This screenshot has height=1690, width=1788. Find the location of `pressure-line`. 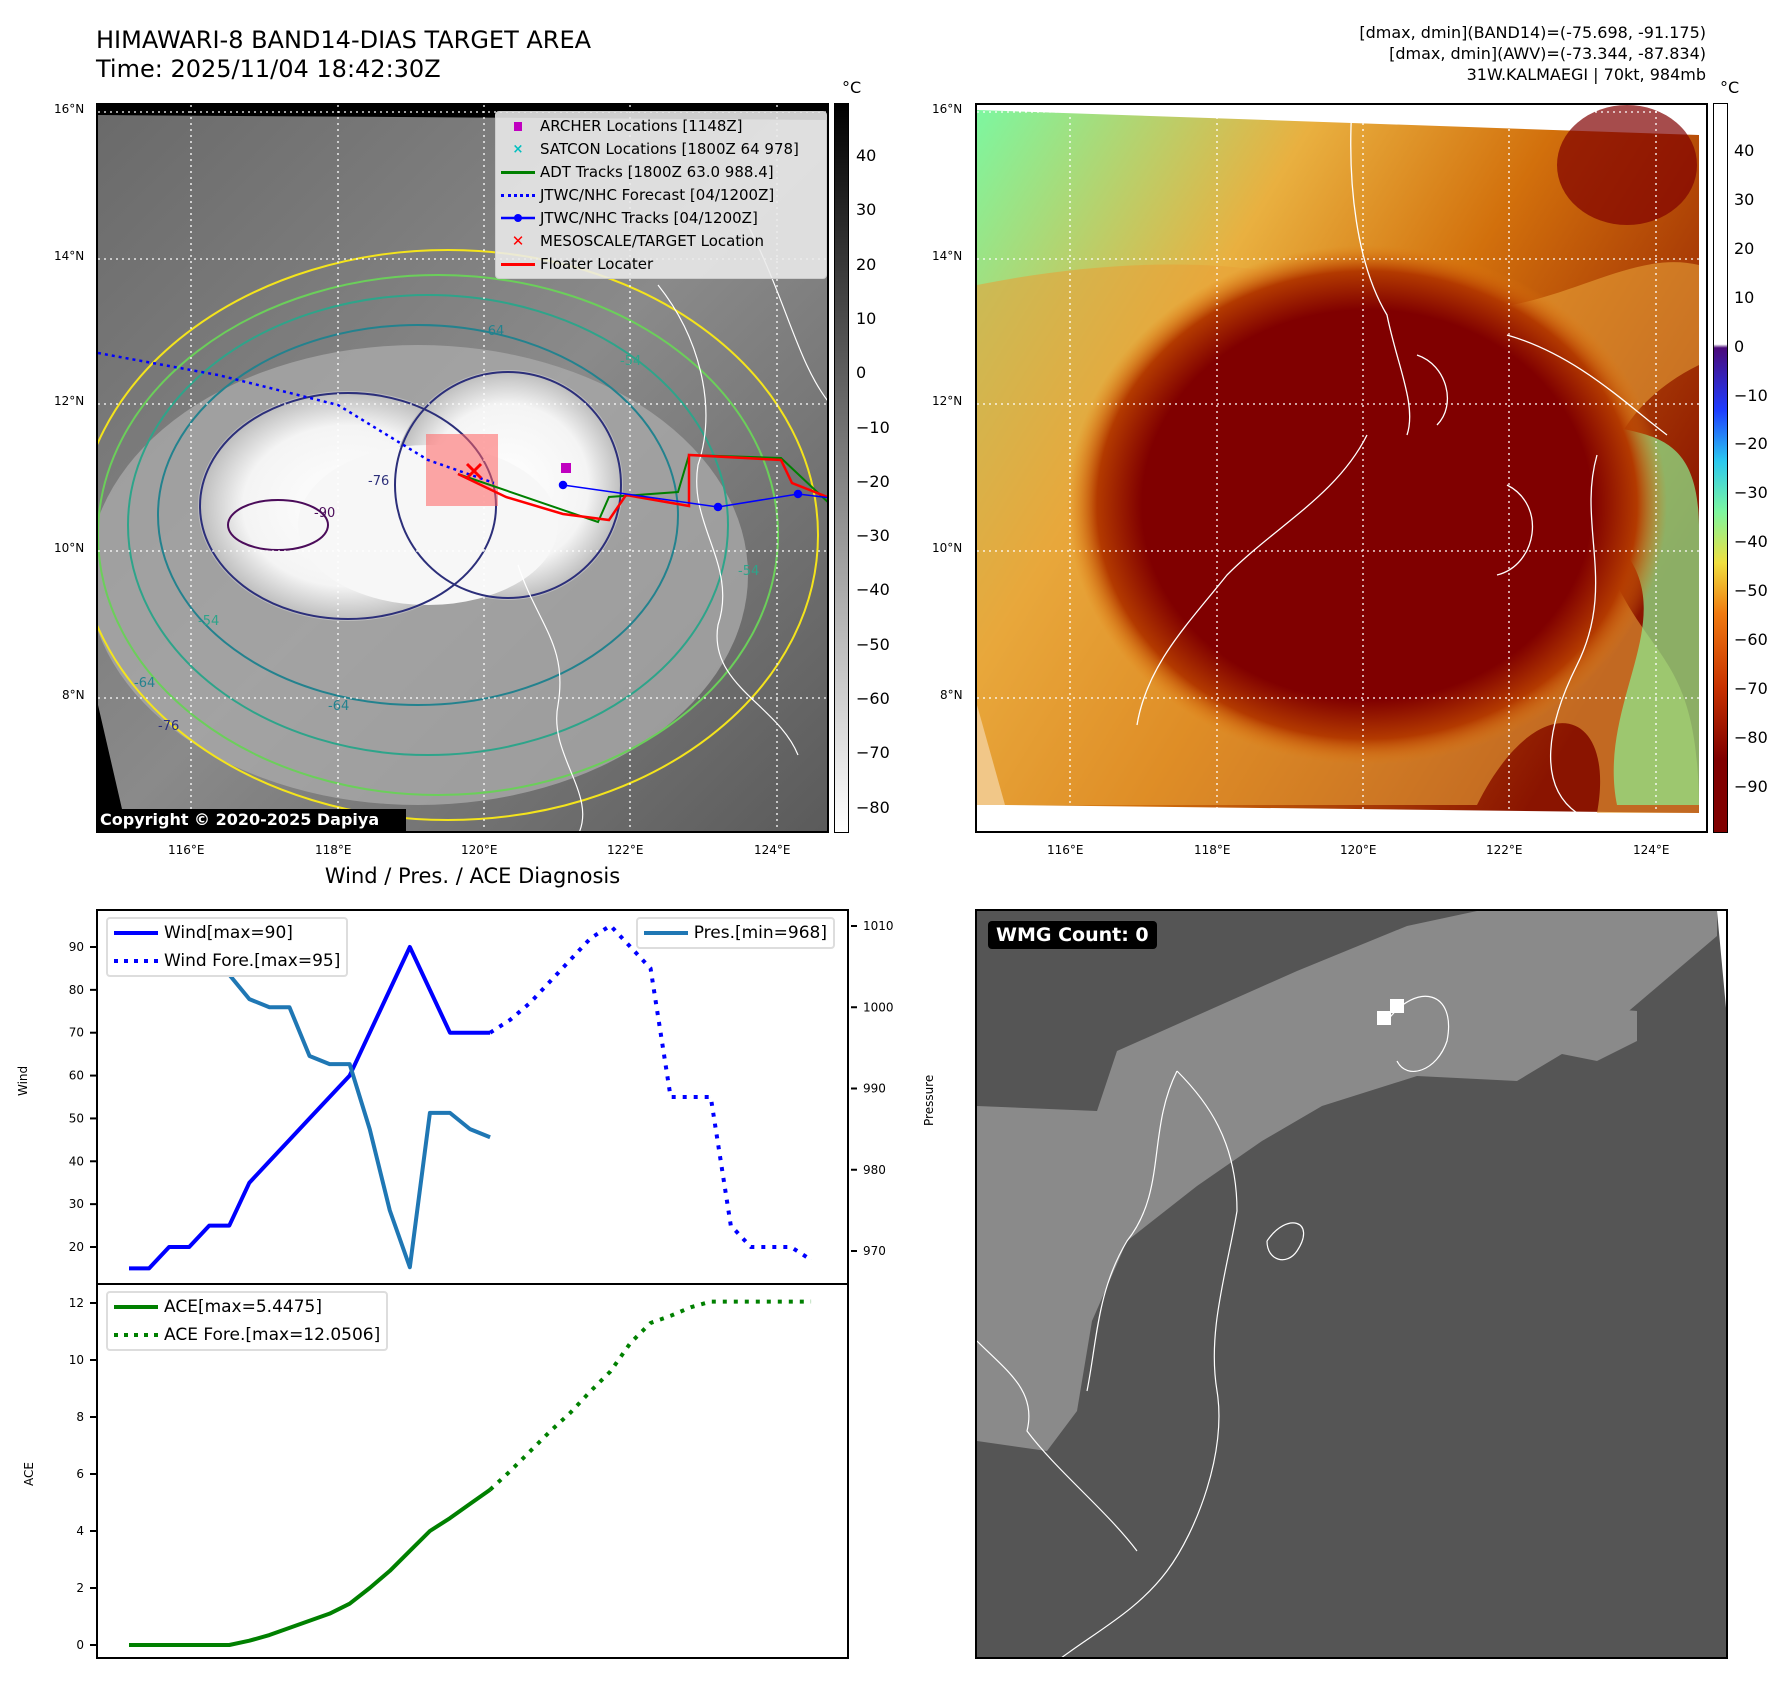

pressure-line is located at coordinates (309, 1097).